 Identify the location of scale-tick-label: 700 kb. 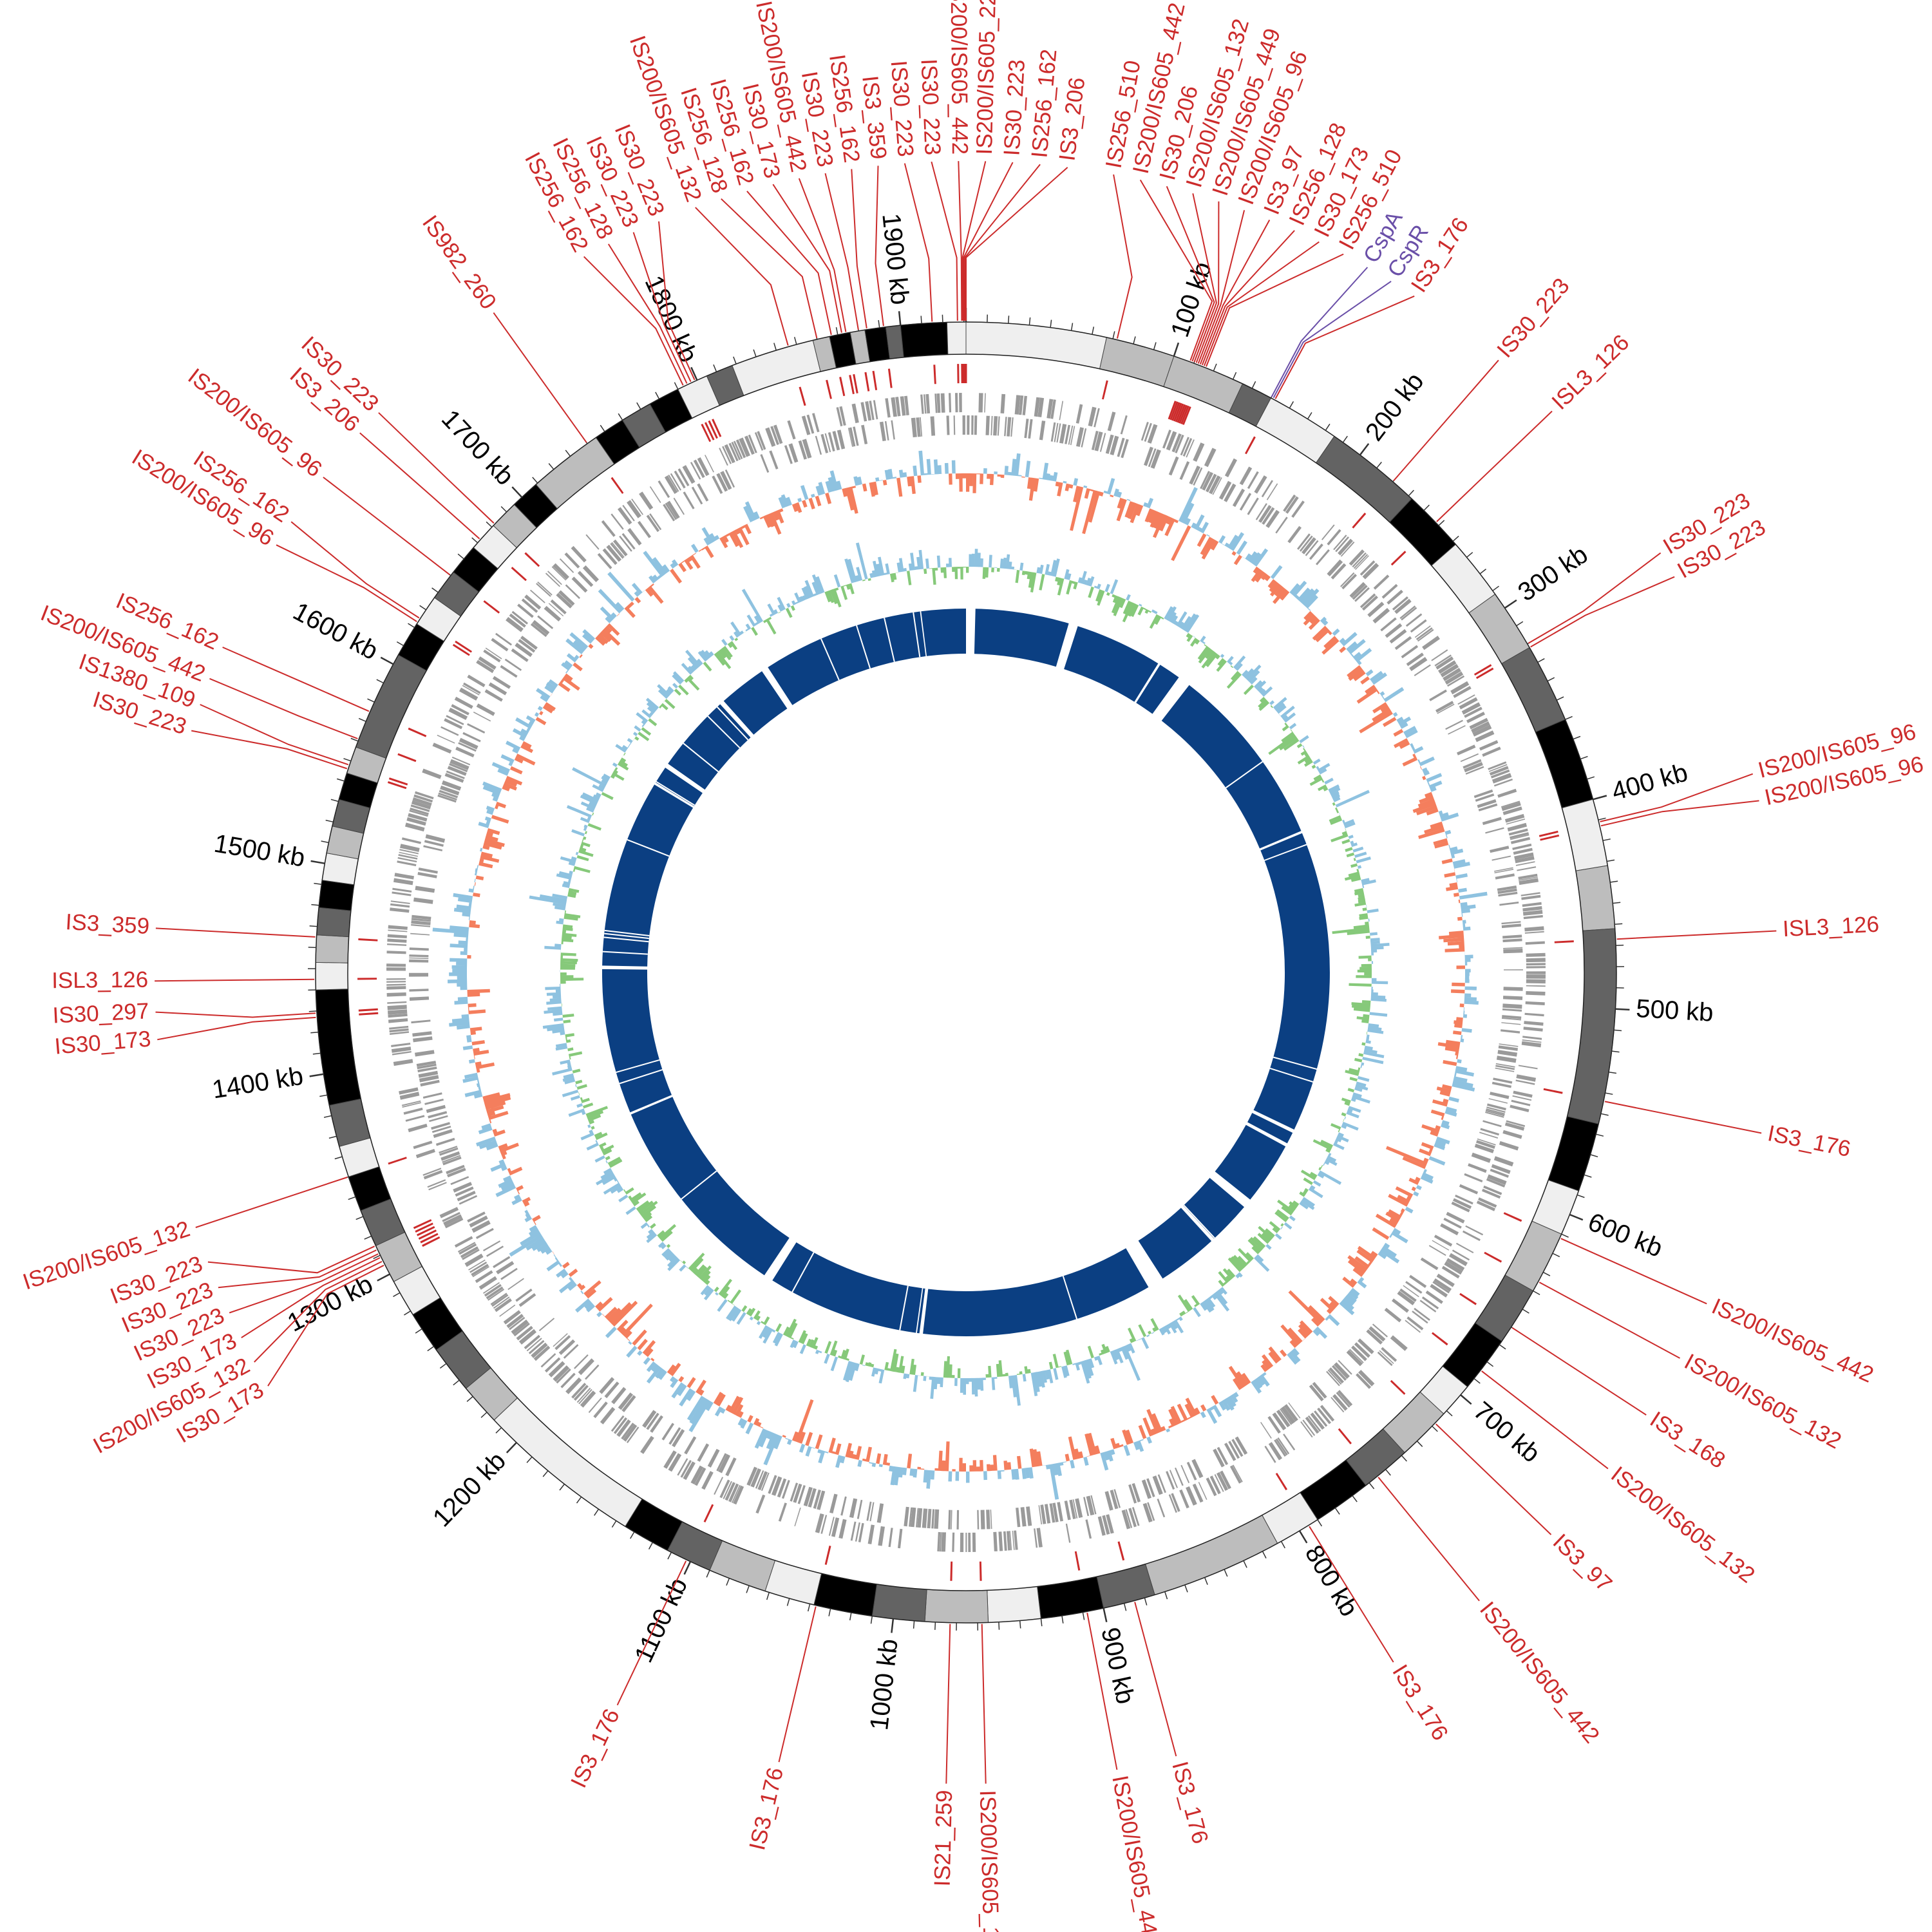
(1507, 1432).